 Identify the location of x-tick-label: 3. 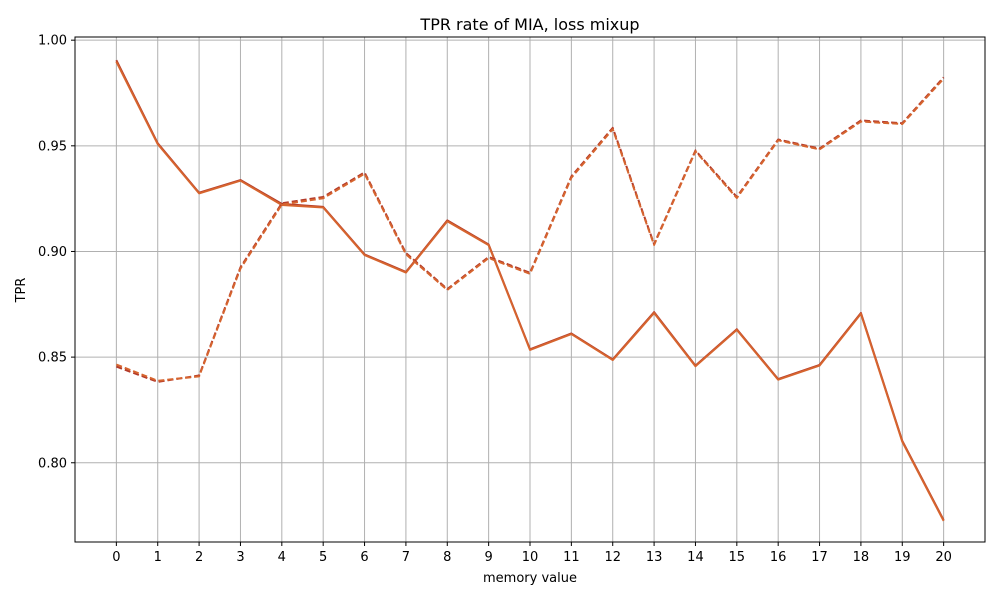
(240, 557).